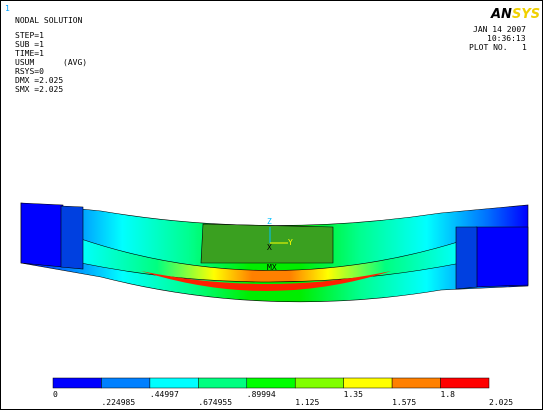  I want to click on info-line: TIME=1, so click(29, 53).